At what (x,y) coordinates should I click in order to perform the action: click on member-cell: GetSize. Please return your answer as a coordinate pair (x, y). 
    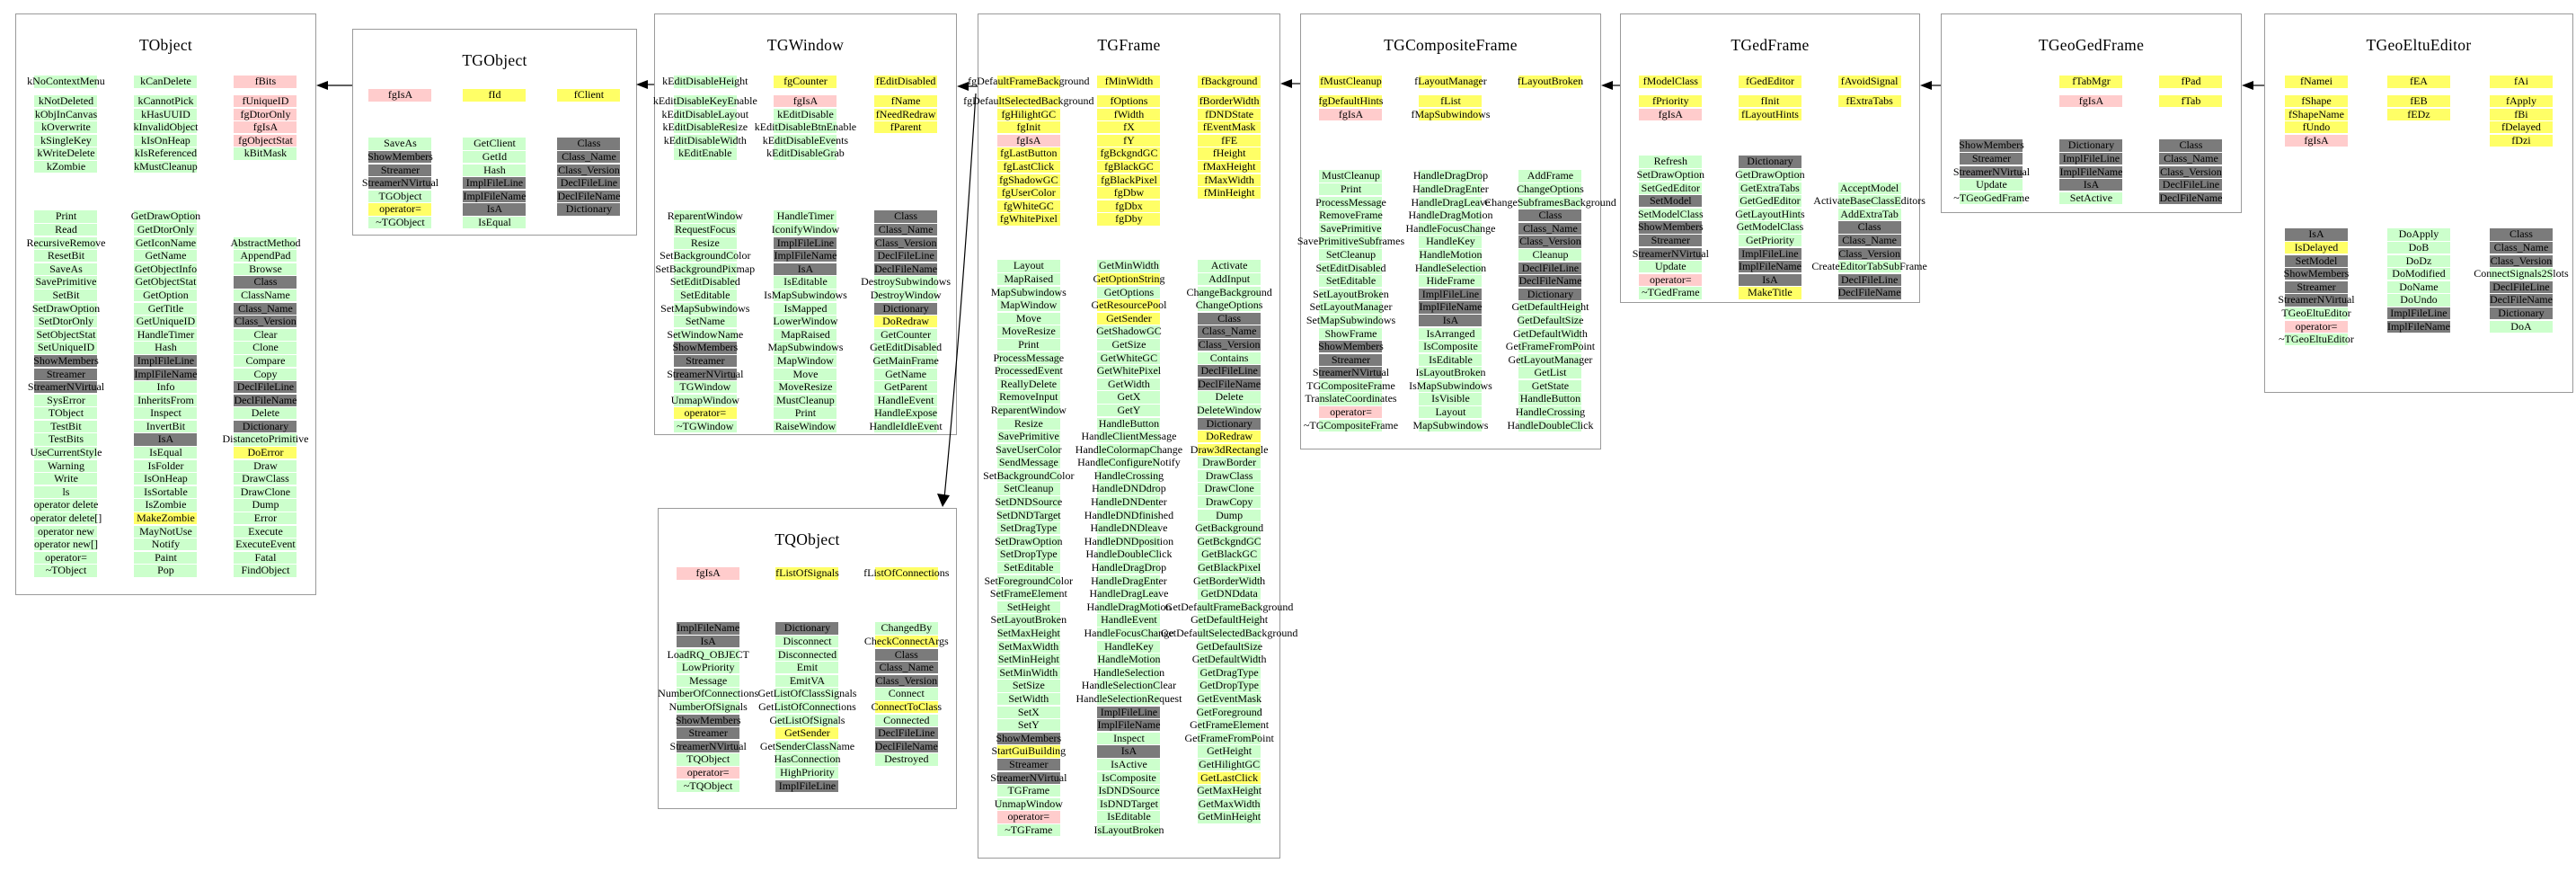
    Looking at the image, I should click on (1129, 345).